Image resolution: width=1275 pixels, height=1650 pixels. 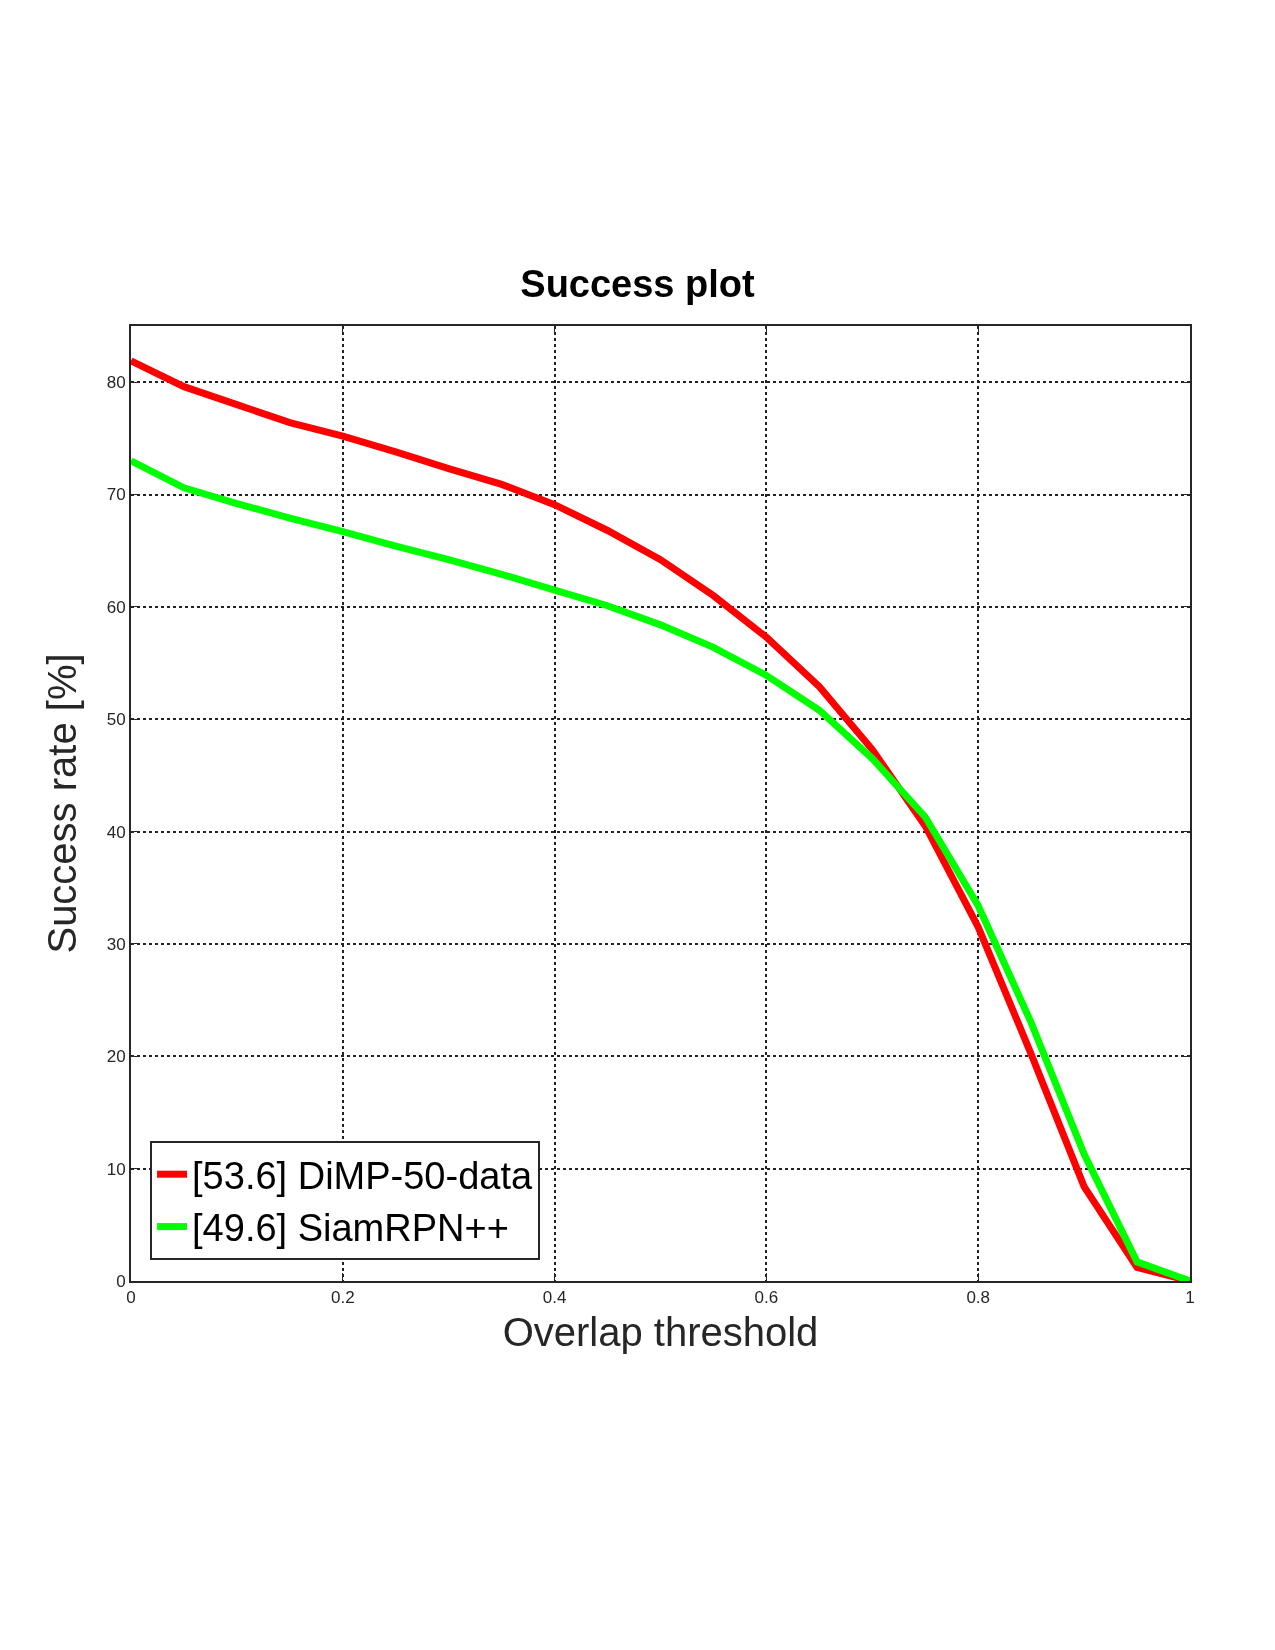 What do you see at coordinates (116, 720) in the screenshot?
I see `y-tick-label: 50` at bounding box center [116, 720].